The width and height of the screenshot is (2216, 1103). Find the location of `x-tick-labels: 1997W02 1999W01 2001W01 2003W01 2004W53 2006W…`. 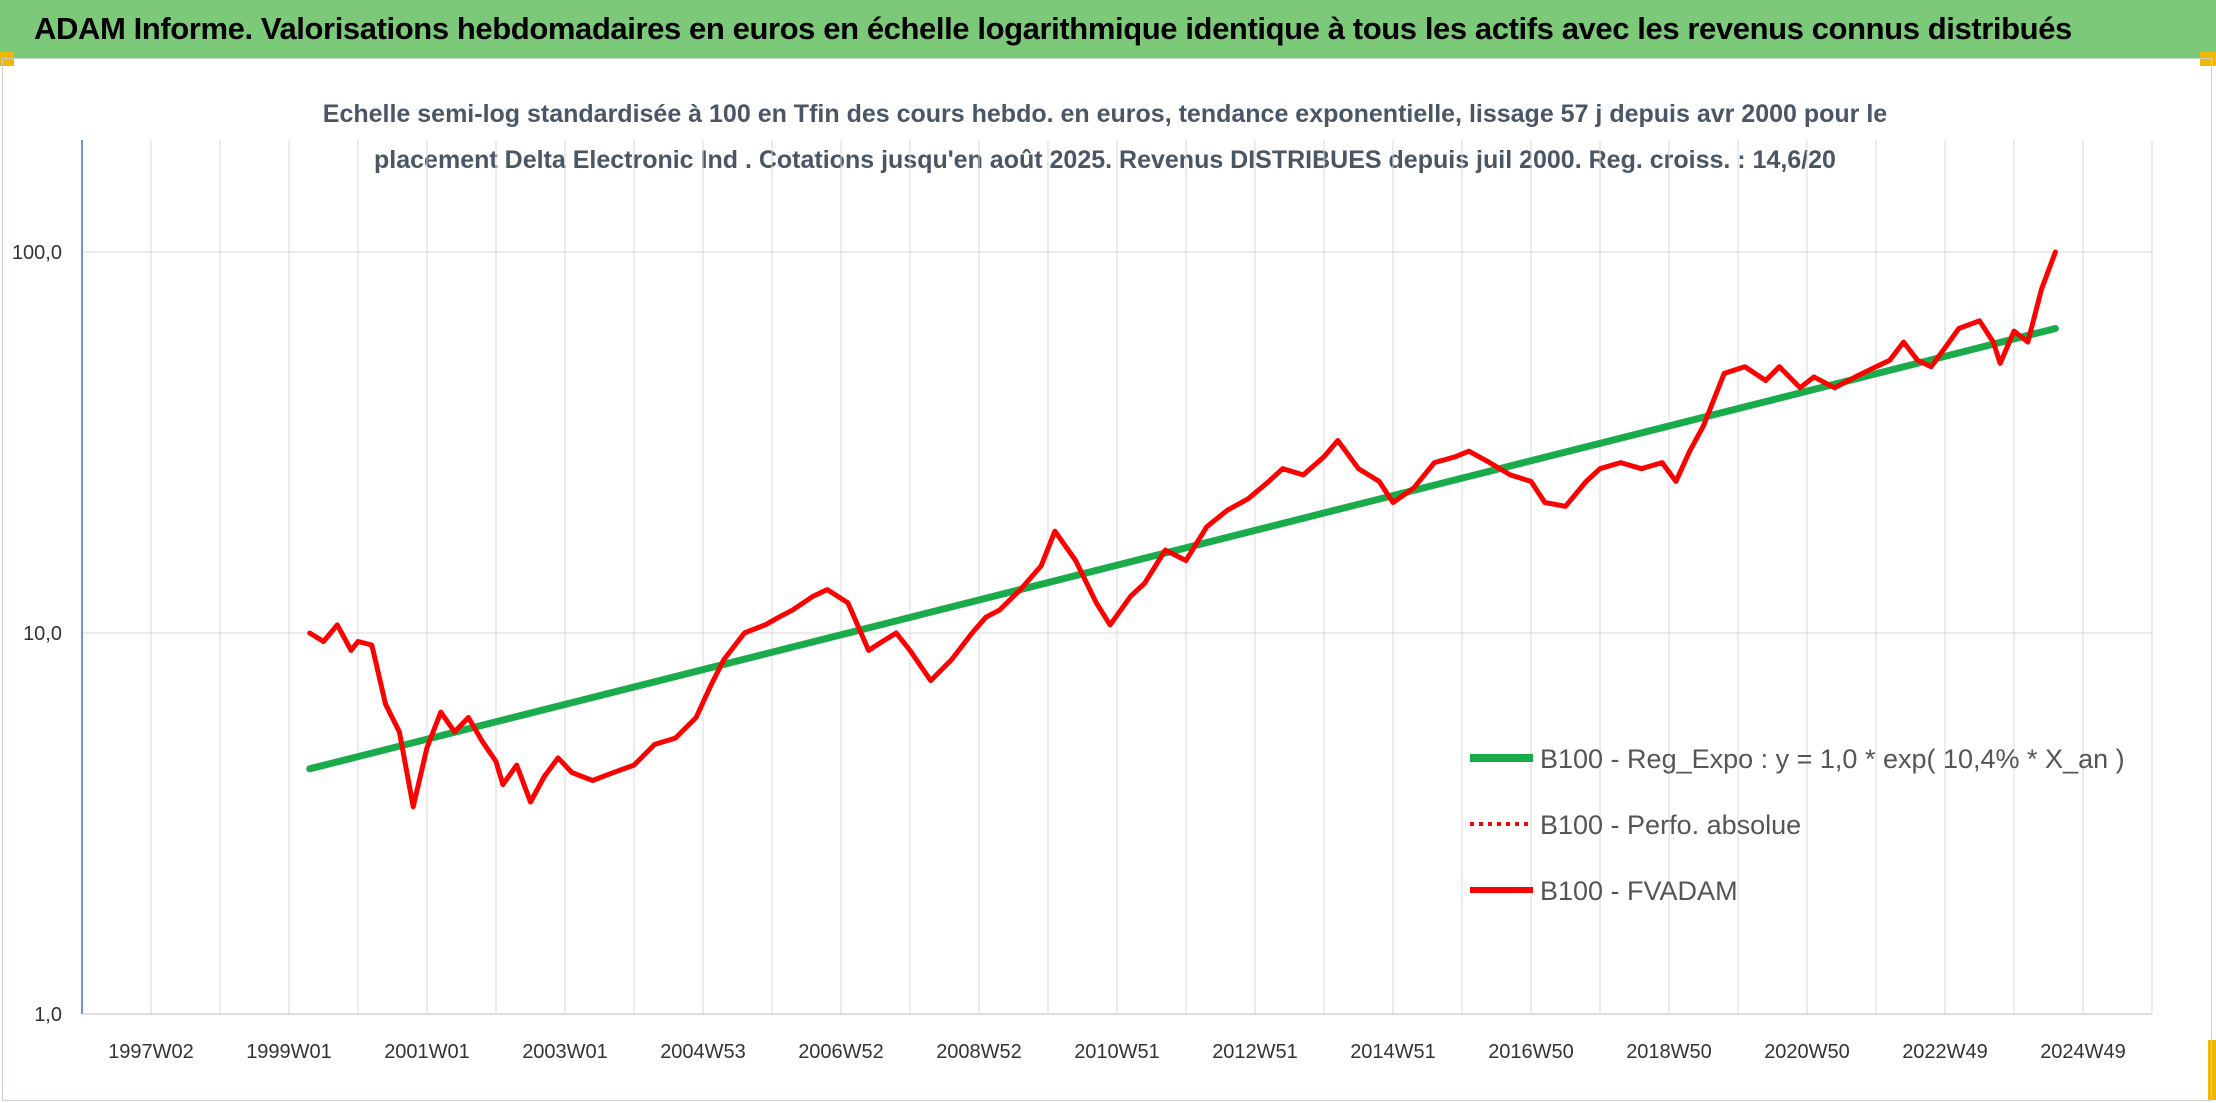

x-tick-labels: 1997W02 1999W01 2001W01 2003W01 2004W53 2006W… is located at coordinates (1117, 1052).